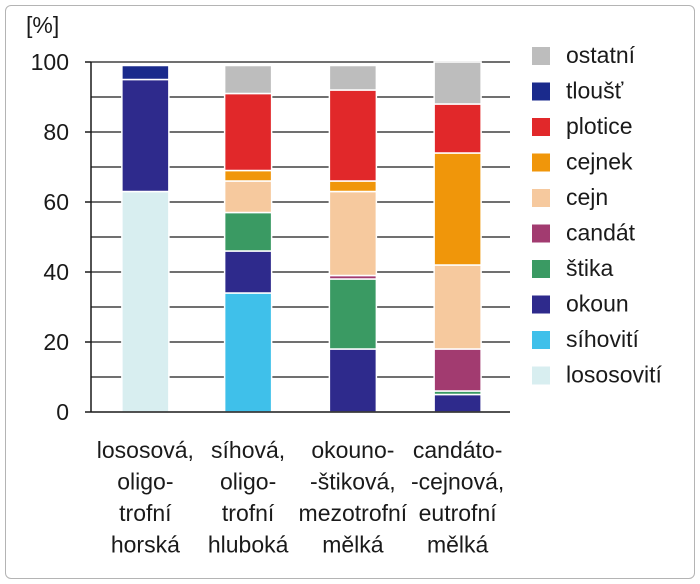  What do you see at coordinates (56, 202) in the screenshot?
I see `y-tick-label: 60` at bounding box center [56, 202].